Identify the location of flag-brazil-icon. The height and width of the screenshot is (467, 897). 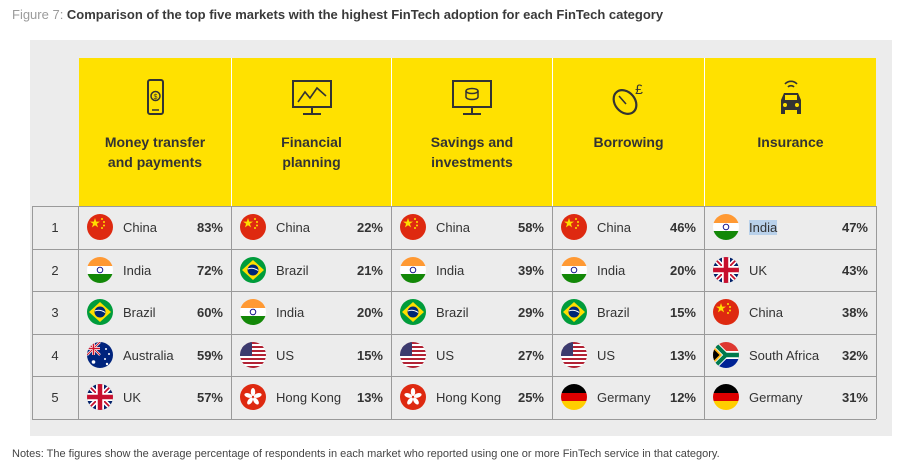
(253, 269).